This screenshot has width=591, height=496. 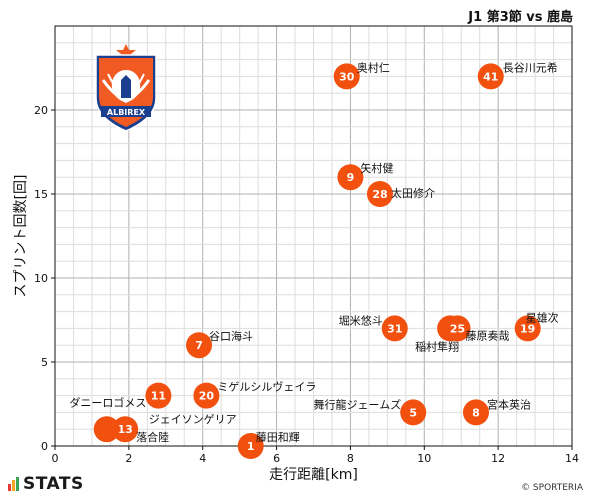 I want to click on data-point-number: 9, so click(x=351, y=177).